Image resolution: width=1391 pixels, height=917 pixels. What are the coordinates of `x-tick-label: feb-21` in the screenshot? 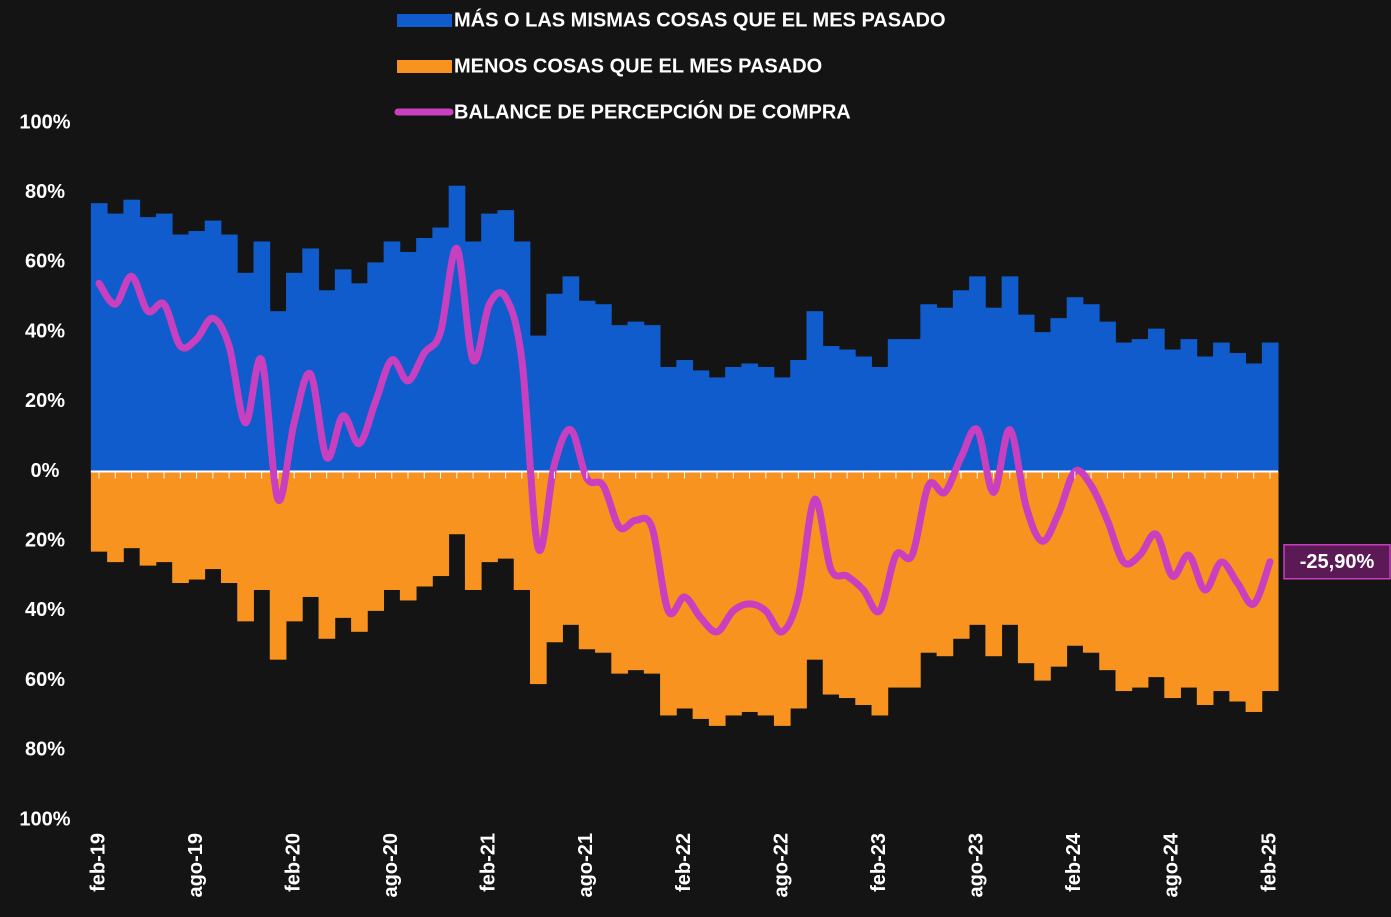 It's located at (489, 862).